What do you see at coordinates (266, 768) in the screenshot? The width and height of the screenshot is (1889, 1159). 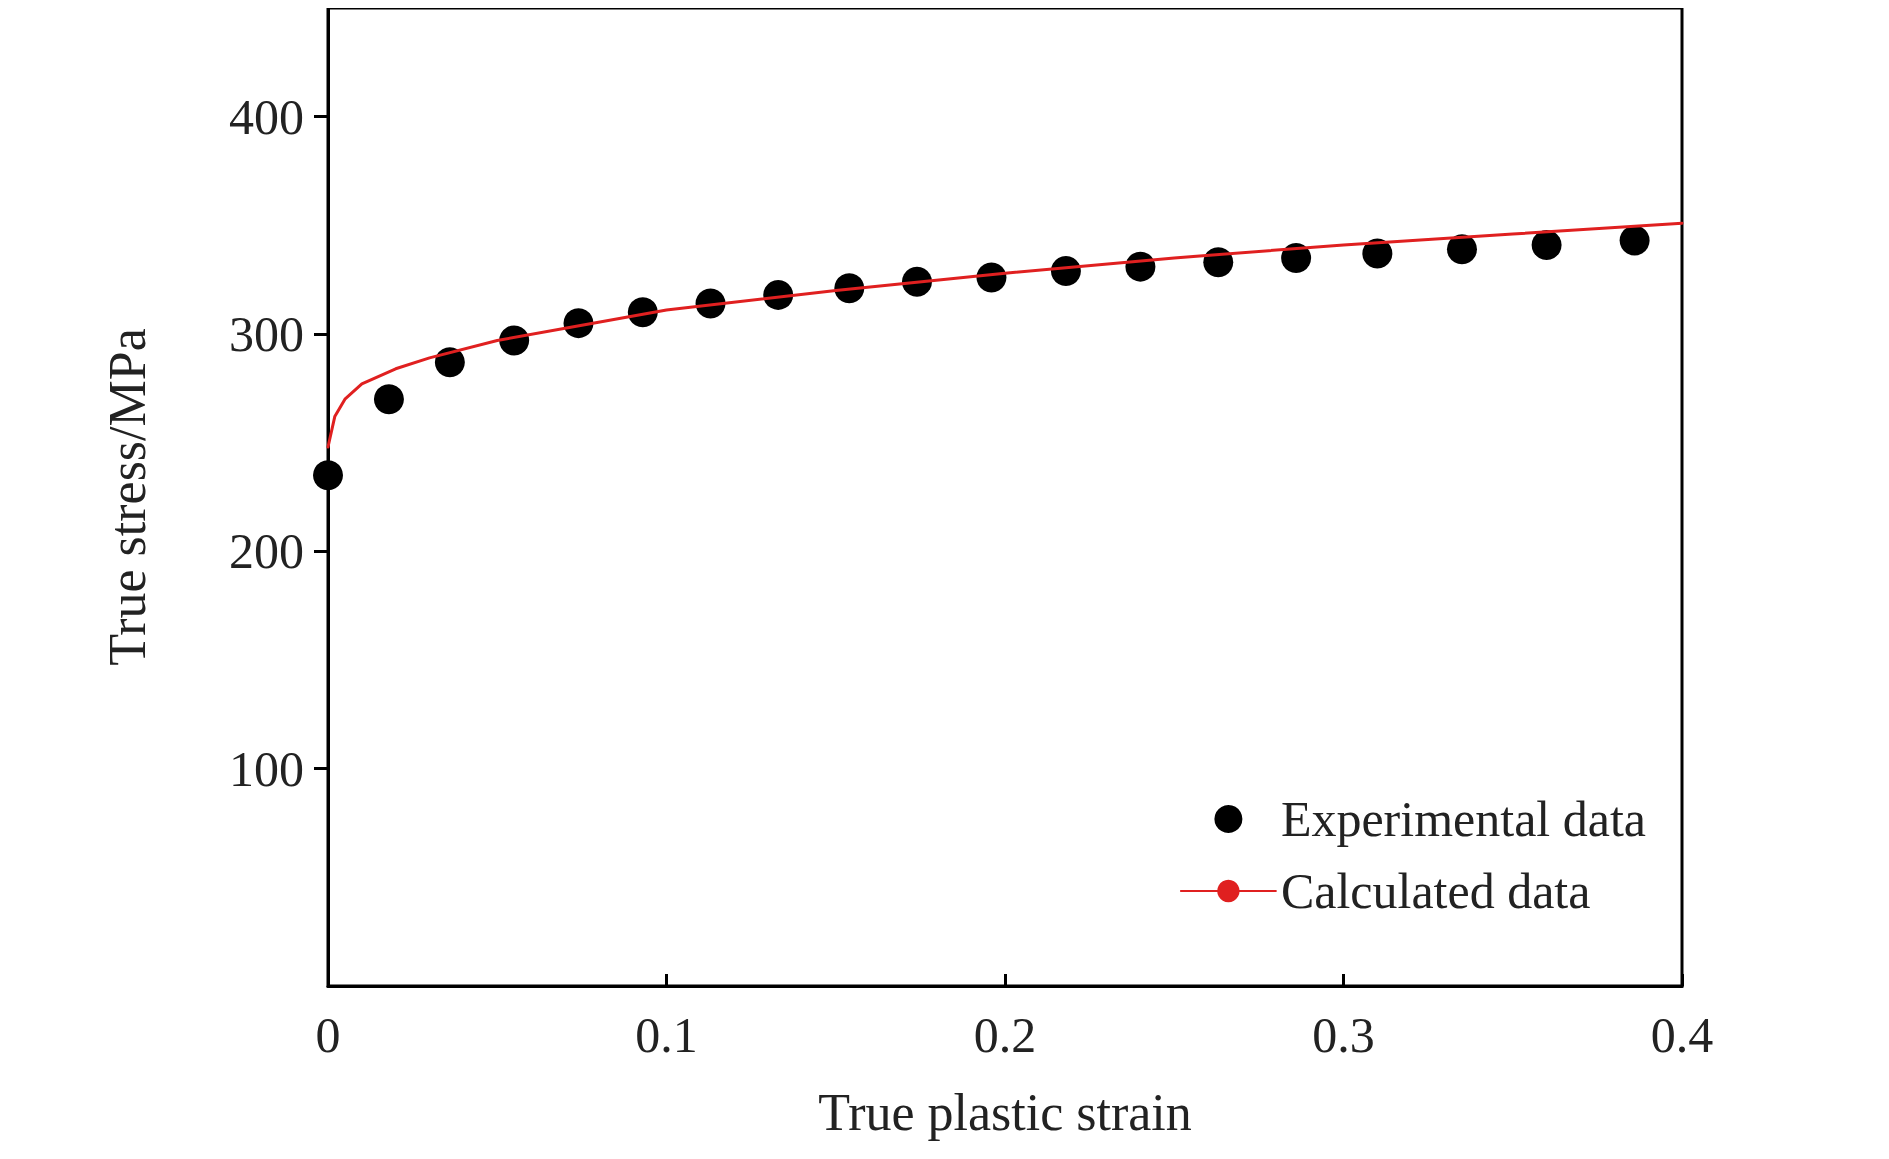 I see `y-tick-label: 100` at bounding box center [266, 768].